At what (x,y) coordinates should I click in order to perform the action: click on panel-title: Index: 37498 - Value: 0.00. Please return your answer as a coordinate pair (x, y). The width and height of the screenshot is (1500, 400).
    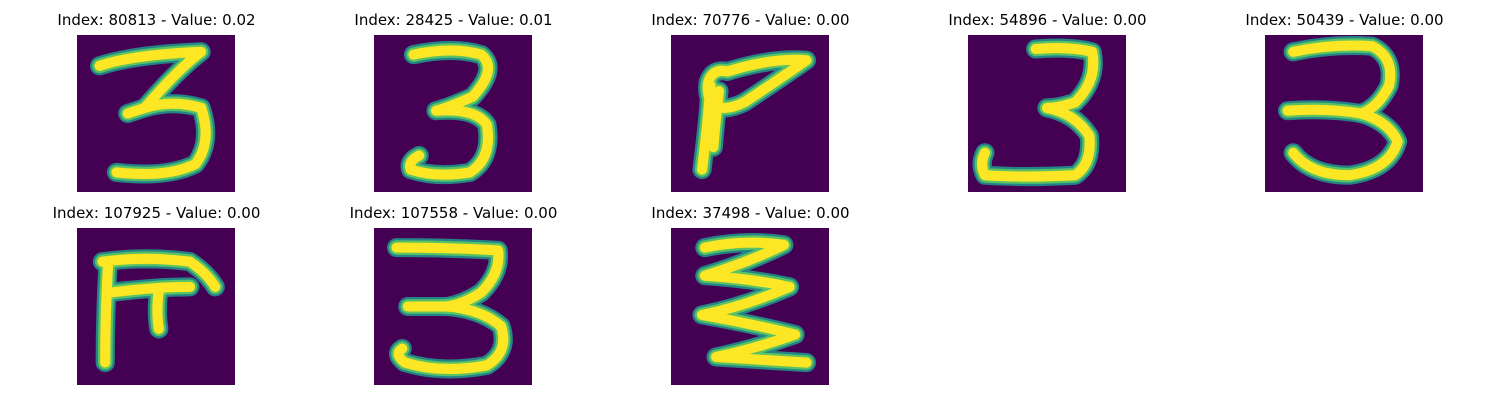
    Looking at the image, I should click on (750, 213).